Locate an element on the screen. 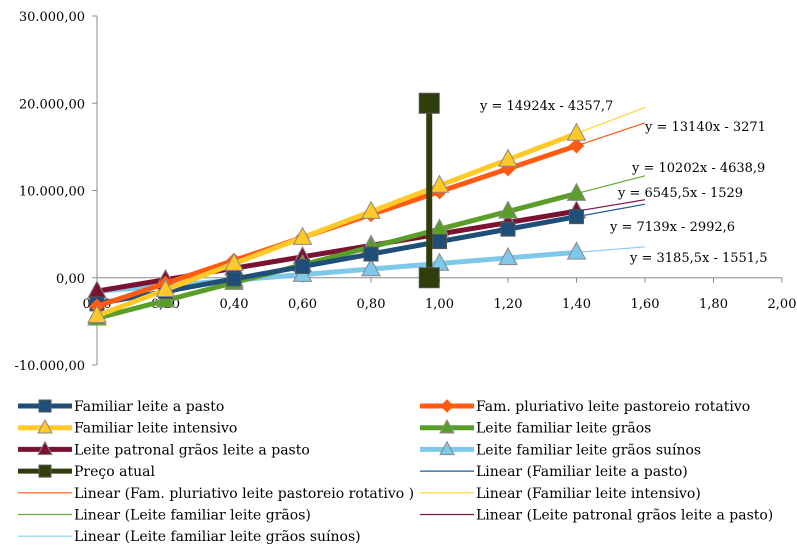  trendline-equation: y = 14924x - 4357,7 is located at coordinates (546, 106).